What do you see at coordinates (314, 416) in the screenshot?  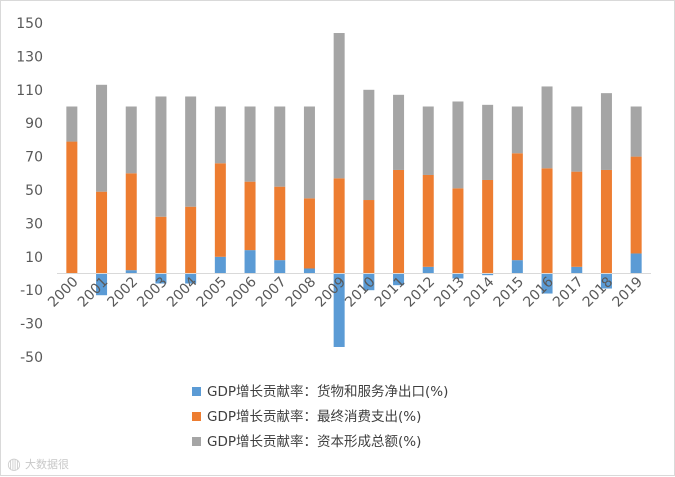 I see `legend-label: GDP增长贡献率：最终消费支出(%)` at bounding box center [314, 416].